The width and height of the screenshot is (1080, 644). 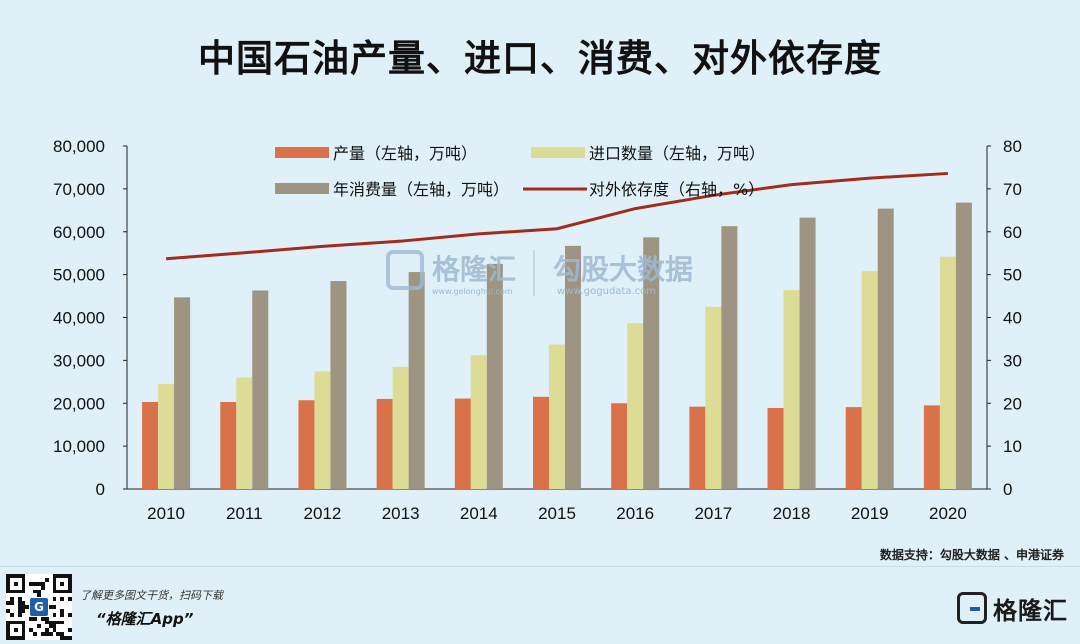 What do you see at coordinates (623, 269) in the screenshot?
I see `watermark-partner: 勾股大数据` at bounding box center [623, 269].